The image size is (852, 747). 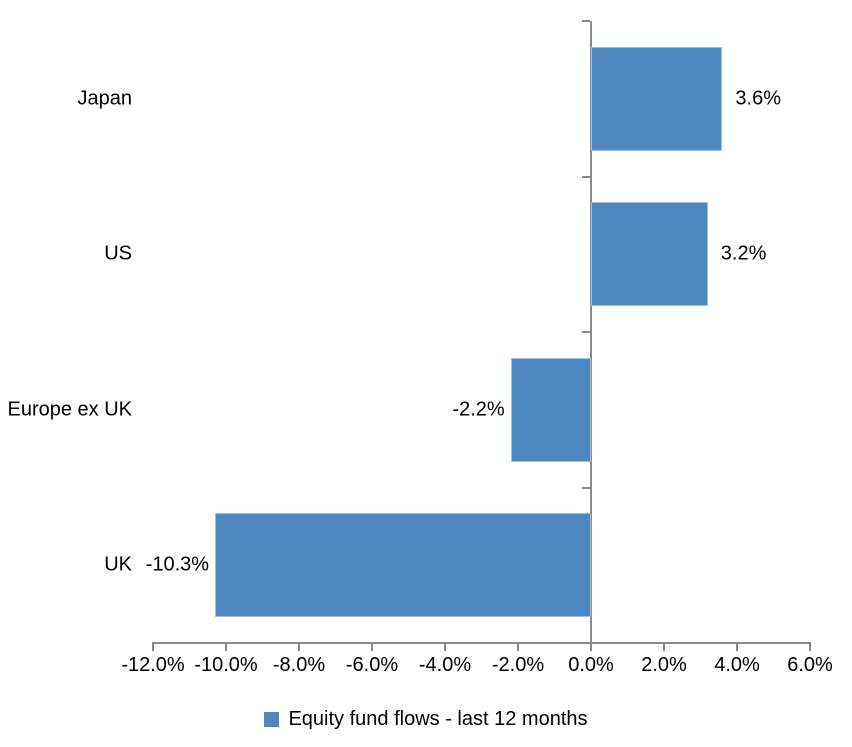 What do you see at coordinates (226, 665) in the screenshot?
I see `x-axis-tick-label: -10.0%` at bounding box center [226, 665].